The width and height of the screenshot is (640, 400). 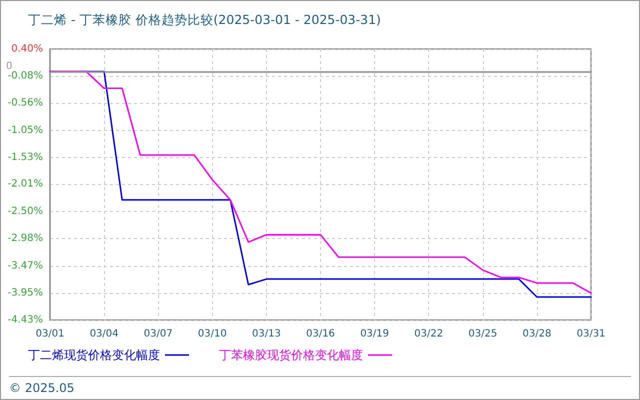 What do you see at coordinates (375, 334) in the screenshot?
I see `x-tick-label: 03/19` at bounding box center [375, 334].